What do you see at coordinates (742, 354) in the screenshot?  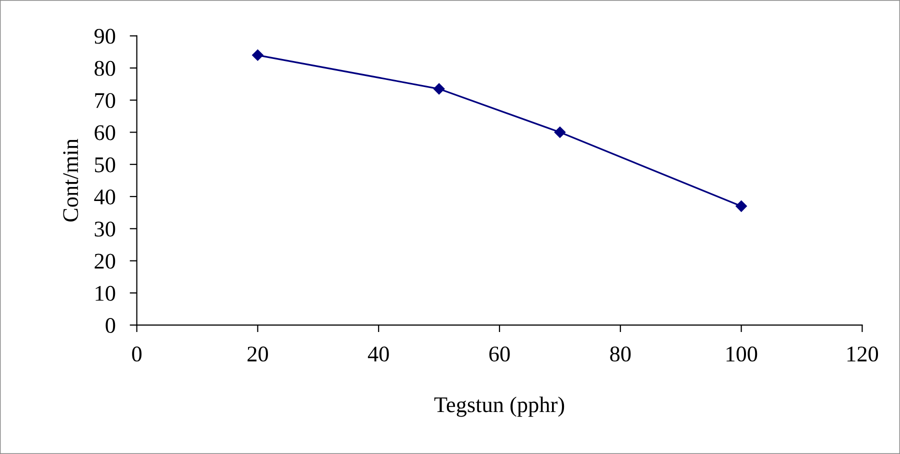 I see `x-tick-label: 100` at bounding box center [742, 354].